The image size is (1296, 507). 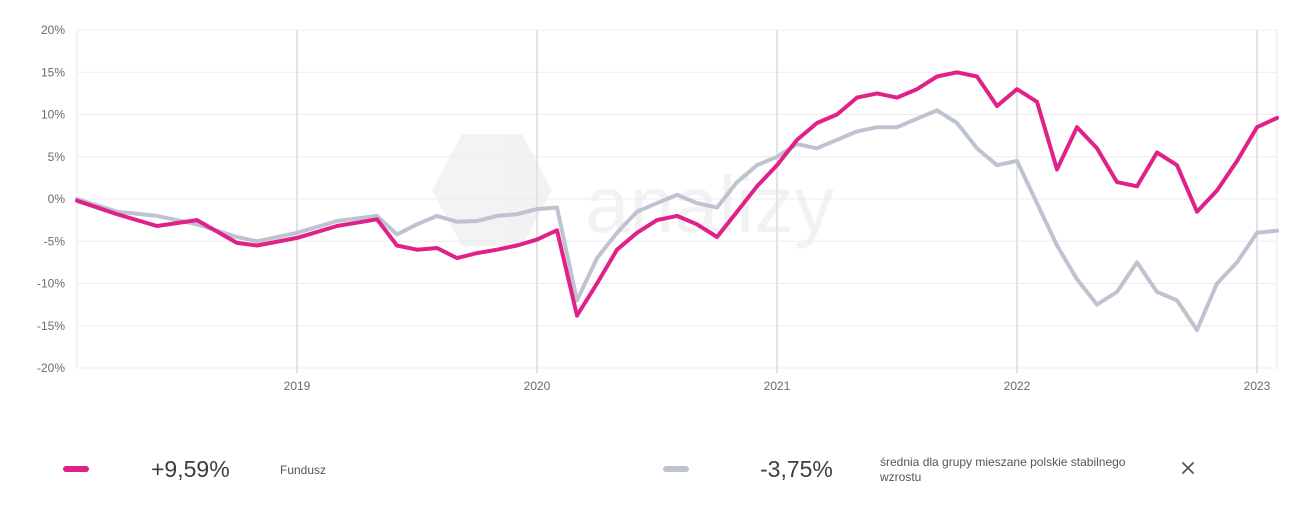 What do you see at coordinates (57, 157) in the screenshot?
I see `y-tick-label: 5%` at bounding box center [57, 157].